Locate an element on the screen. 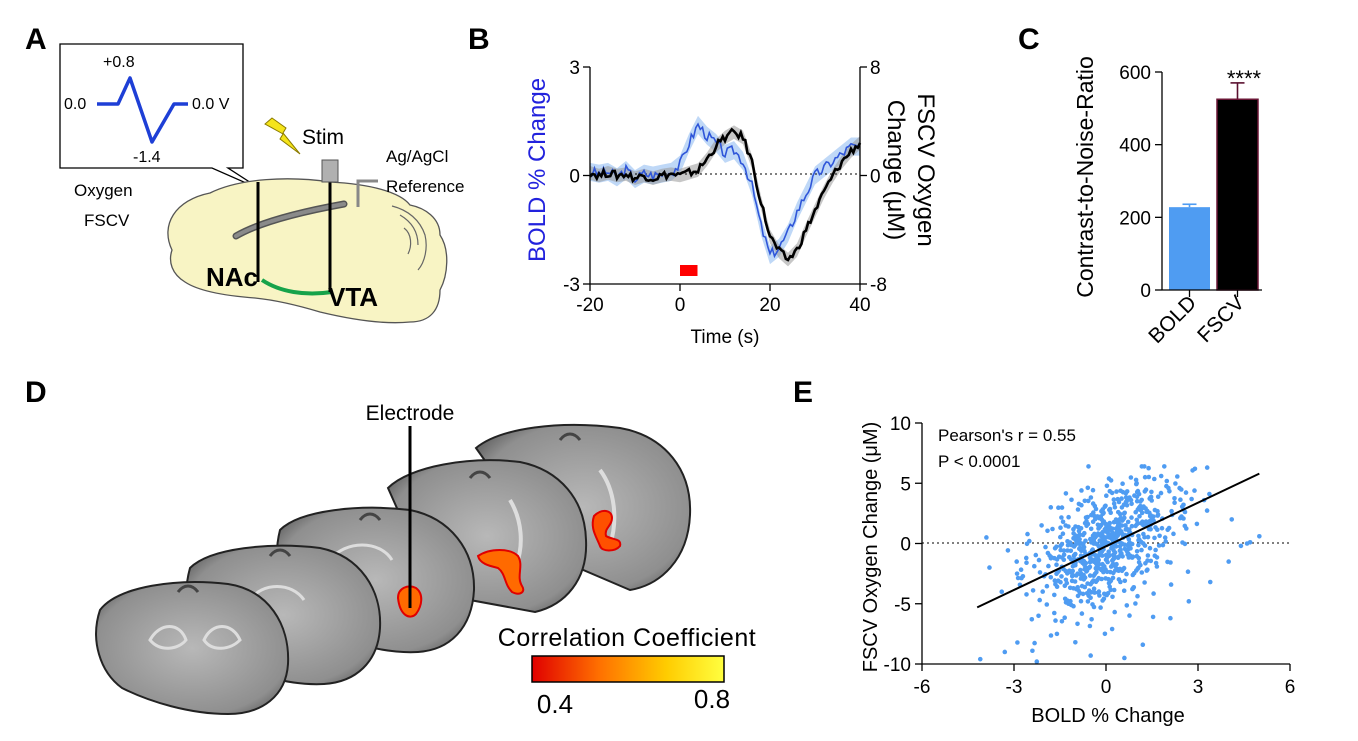 The height and width of the screenshot is (741, 1358). panel-b-ytick-left-label: -3 is located at coordinates (571, 285).